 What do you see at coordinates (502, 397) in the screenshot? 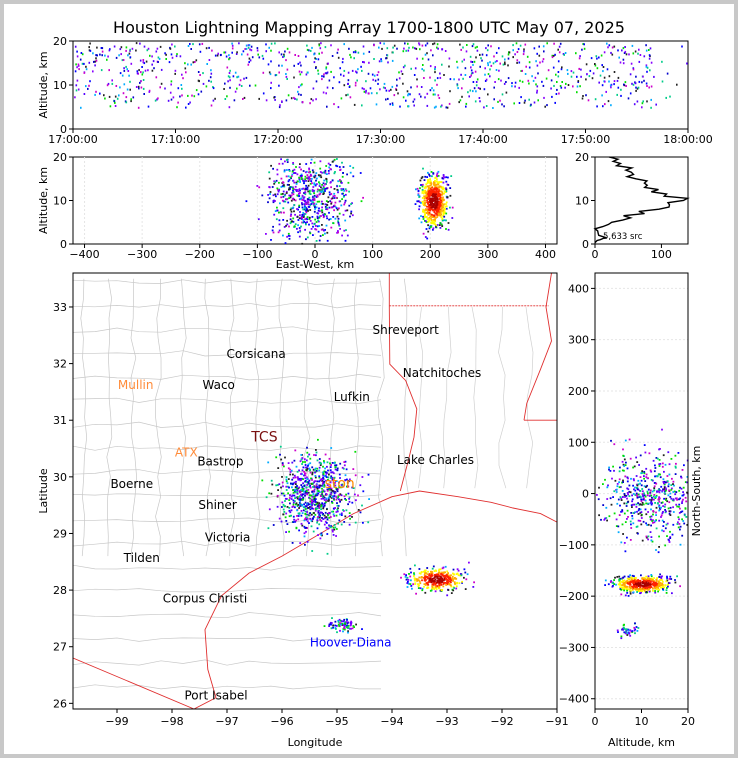
I see `parish-line` at bounding box center [502, 397].